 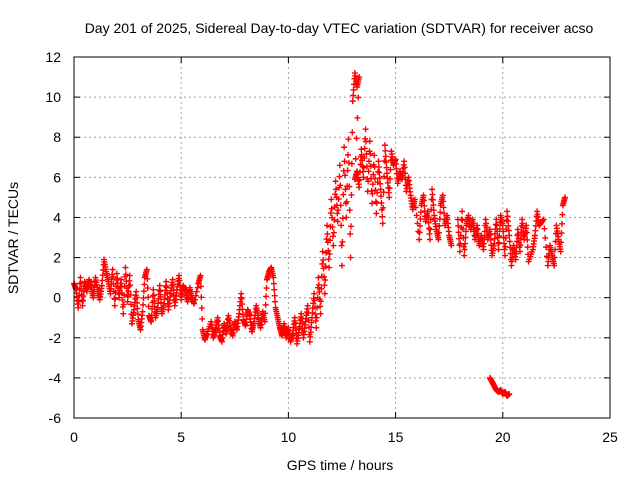 I want to click on y-tick-label: 12, so click(x=53, y=57).